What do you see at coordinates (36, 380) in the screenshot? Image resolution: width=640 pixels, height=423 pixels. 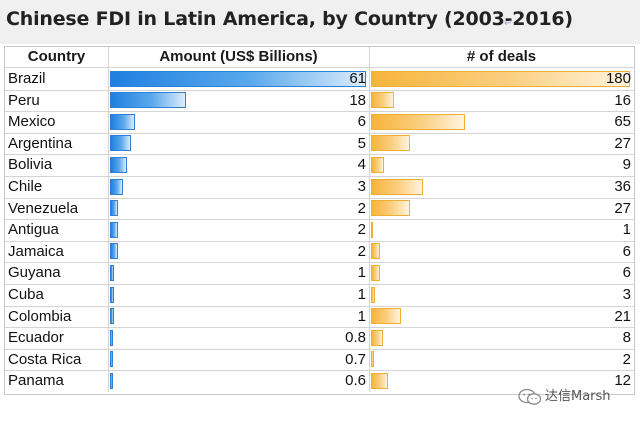 I see `country-label: Panama` at bounding box center [36, 380].